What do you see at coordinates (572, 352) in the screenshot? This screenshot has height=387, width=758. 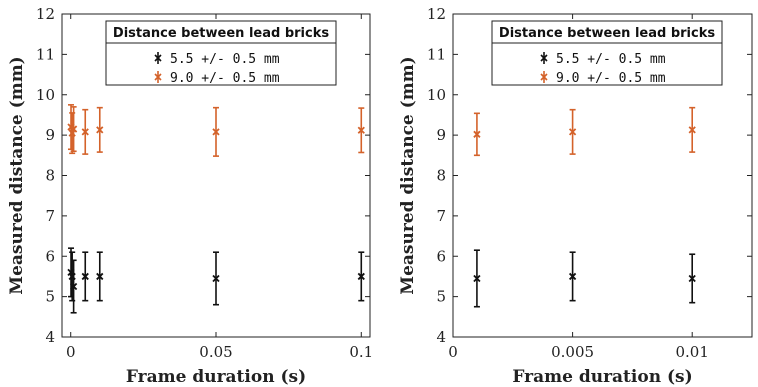 I see `x-tick-label: 0.005` at bounding box center [572, 352].